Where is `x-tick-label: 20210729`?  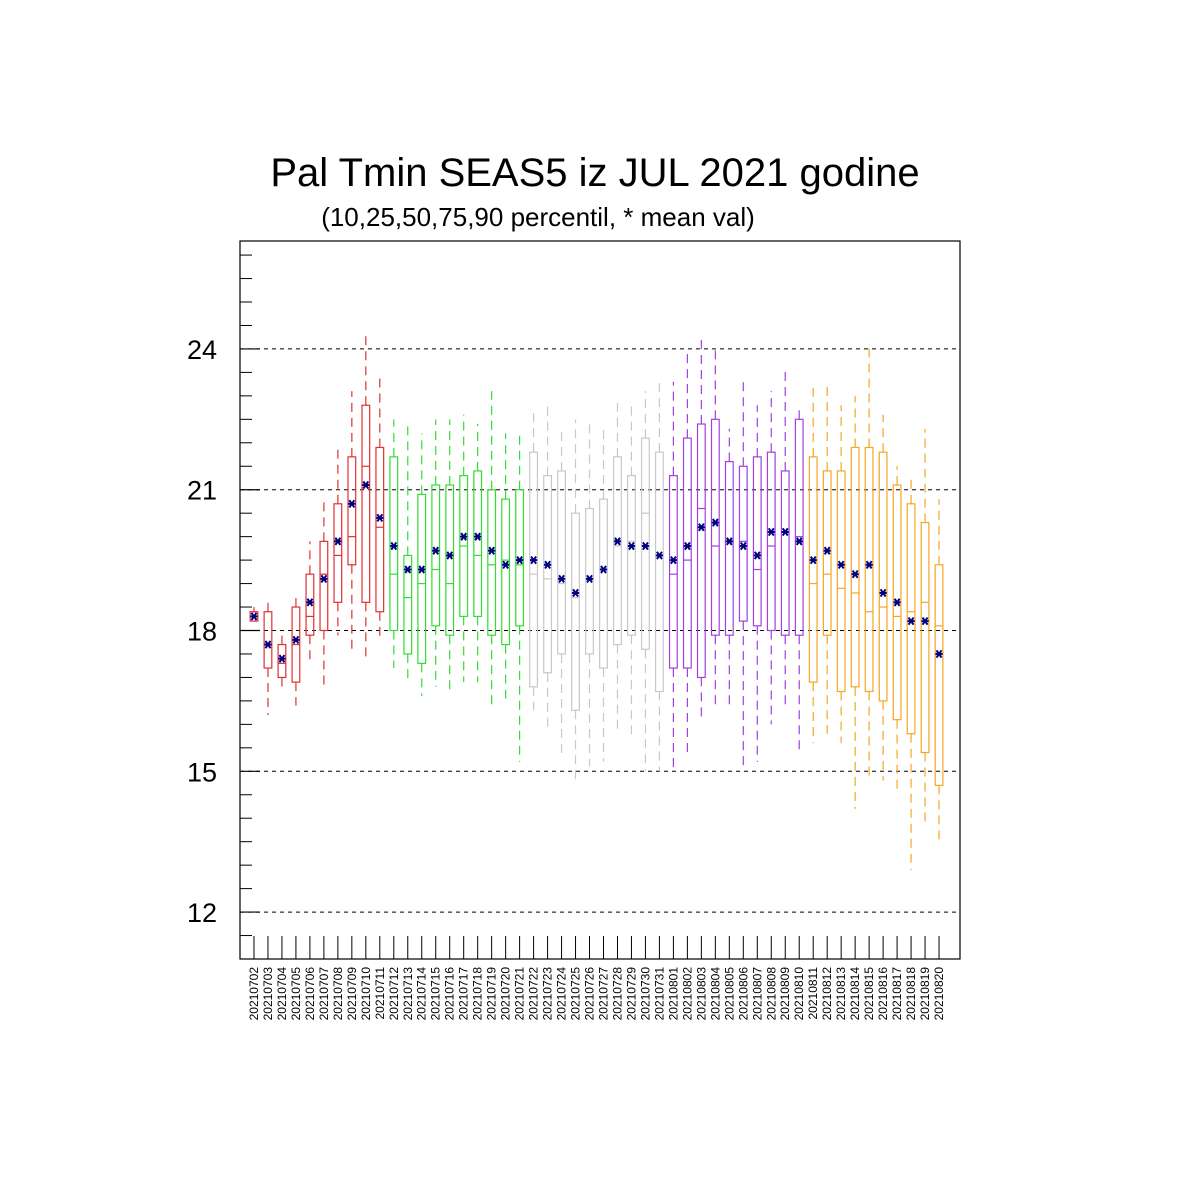 x-tick-label: 20210729 is located at coordinates (631, 994).